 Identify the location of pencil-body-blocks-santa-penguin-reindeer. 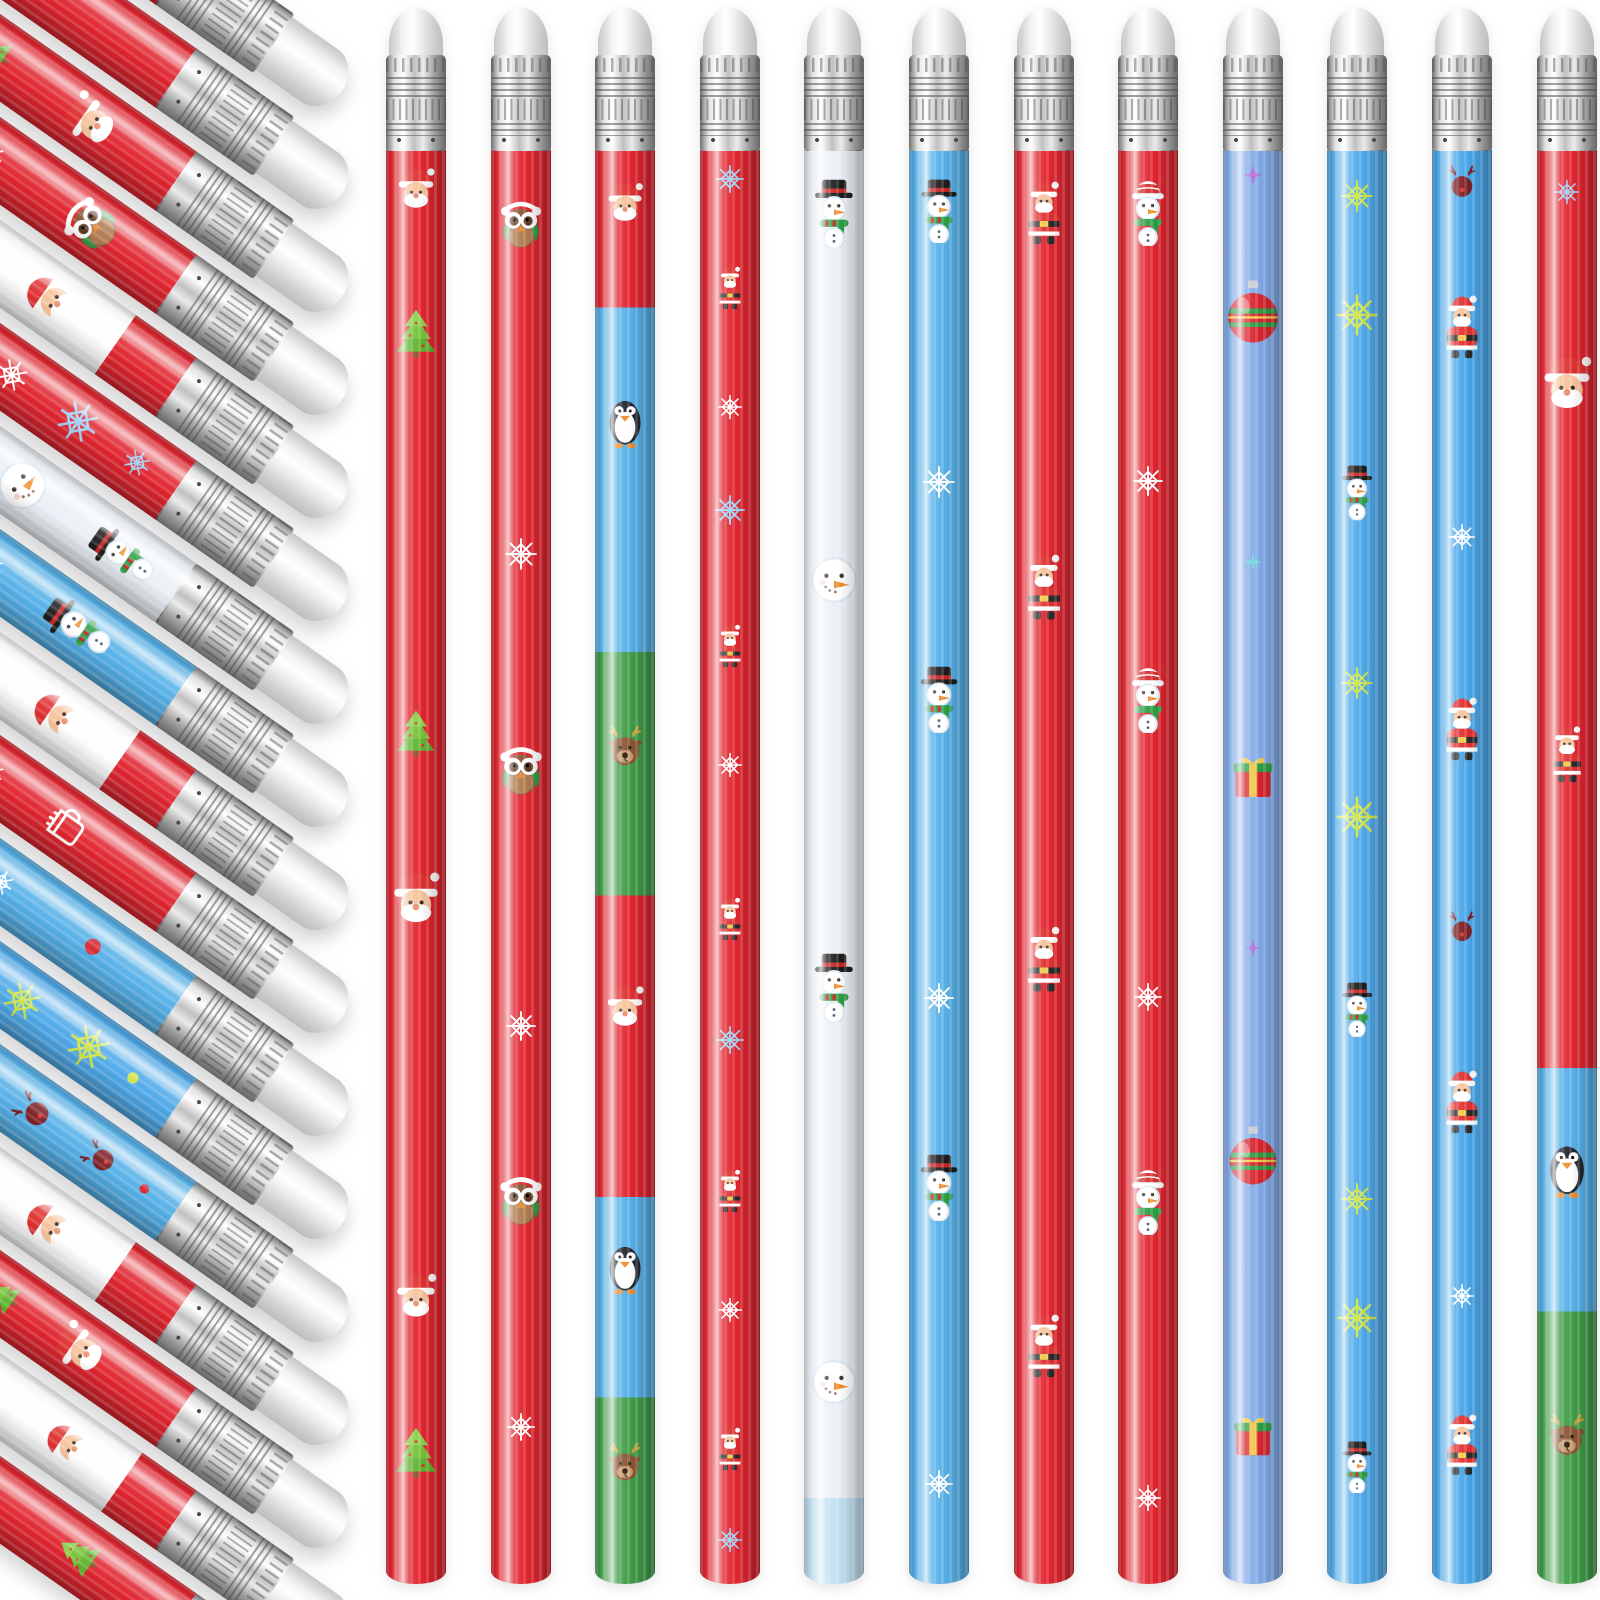
(625, 867).